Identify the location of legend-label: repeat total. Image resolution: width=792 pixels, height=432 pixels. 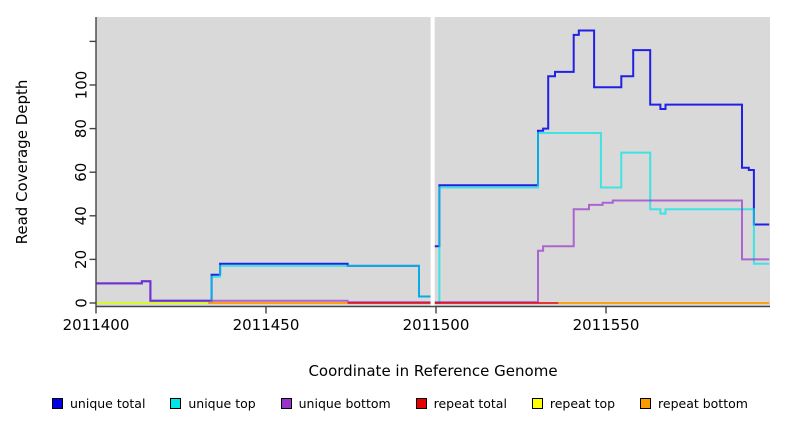
(470, 403).